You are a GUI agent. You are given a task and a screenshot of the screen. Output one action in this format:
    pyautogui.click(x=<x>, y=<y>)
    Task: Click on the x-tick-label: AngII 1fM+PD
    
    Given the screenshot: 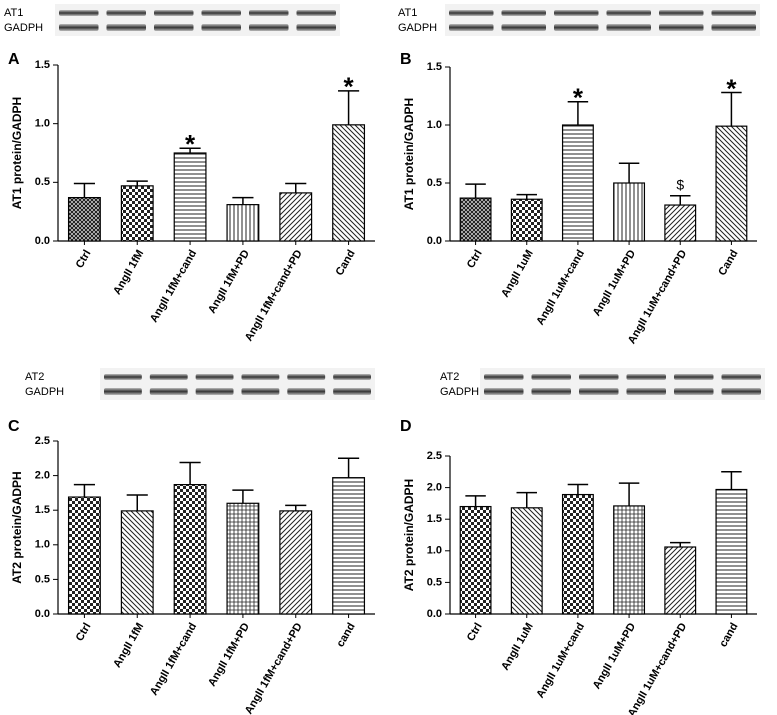 What is the action you would take?
    pyautogui.click(x=229, y=282)
    